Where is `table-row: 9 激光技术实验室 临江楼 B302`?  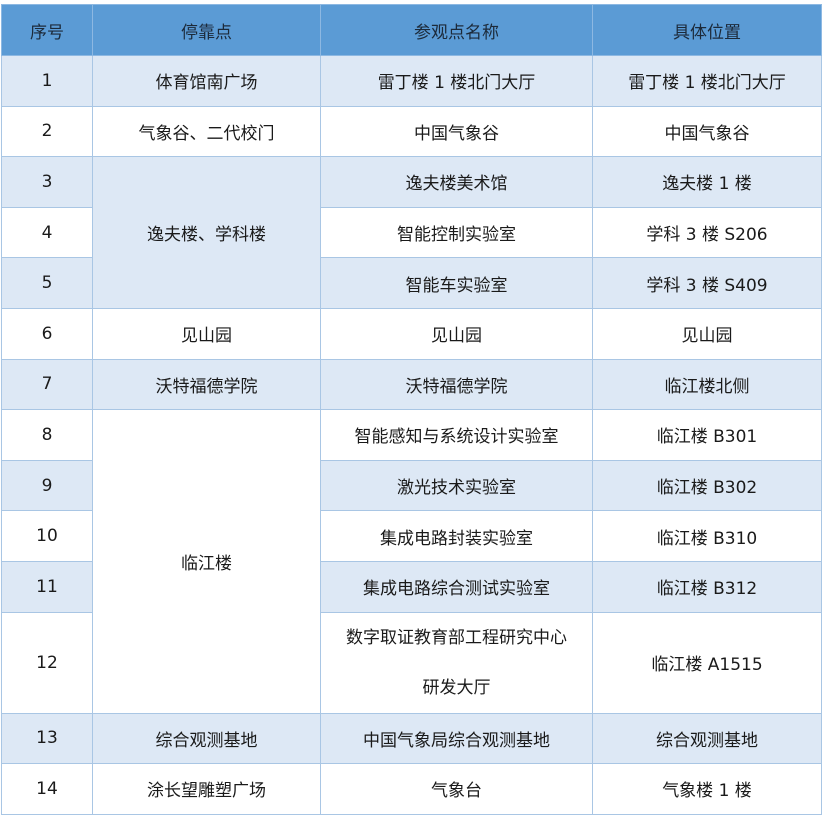
table-row: 9 激光技术实验室 临江楼 B302 is located at coordinates (411, 485).